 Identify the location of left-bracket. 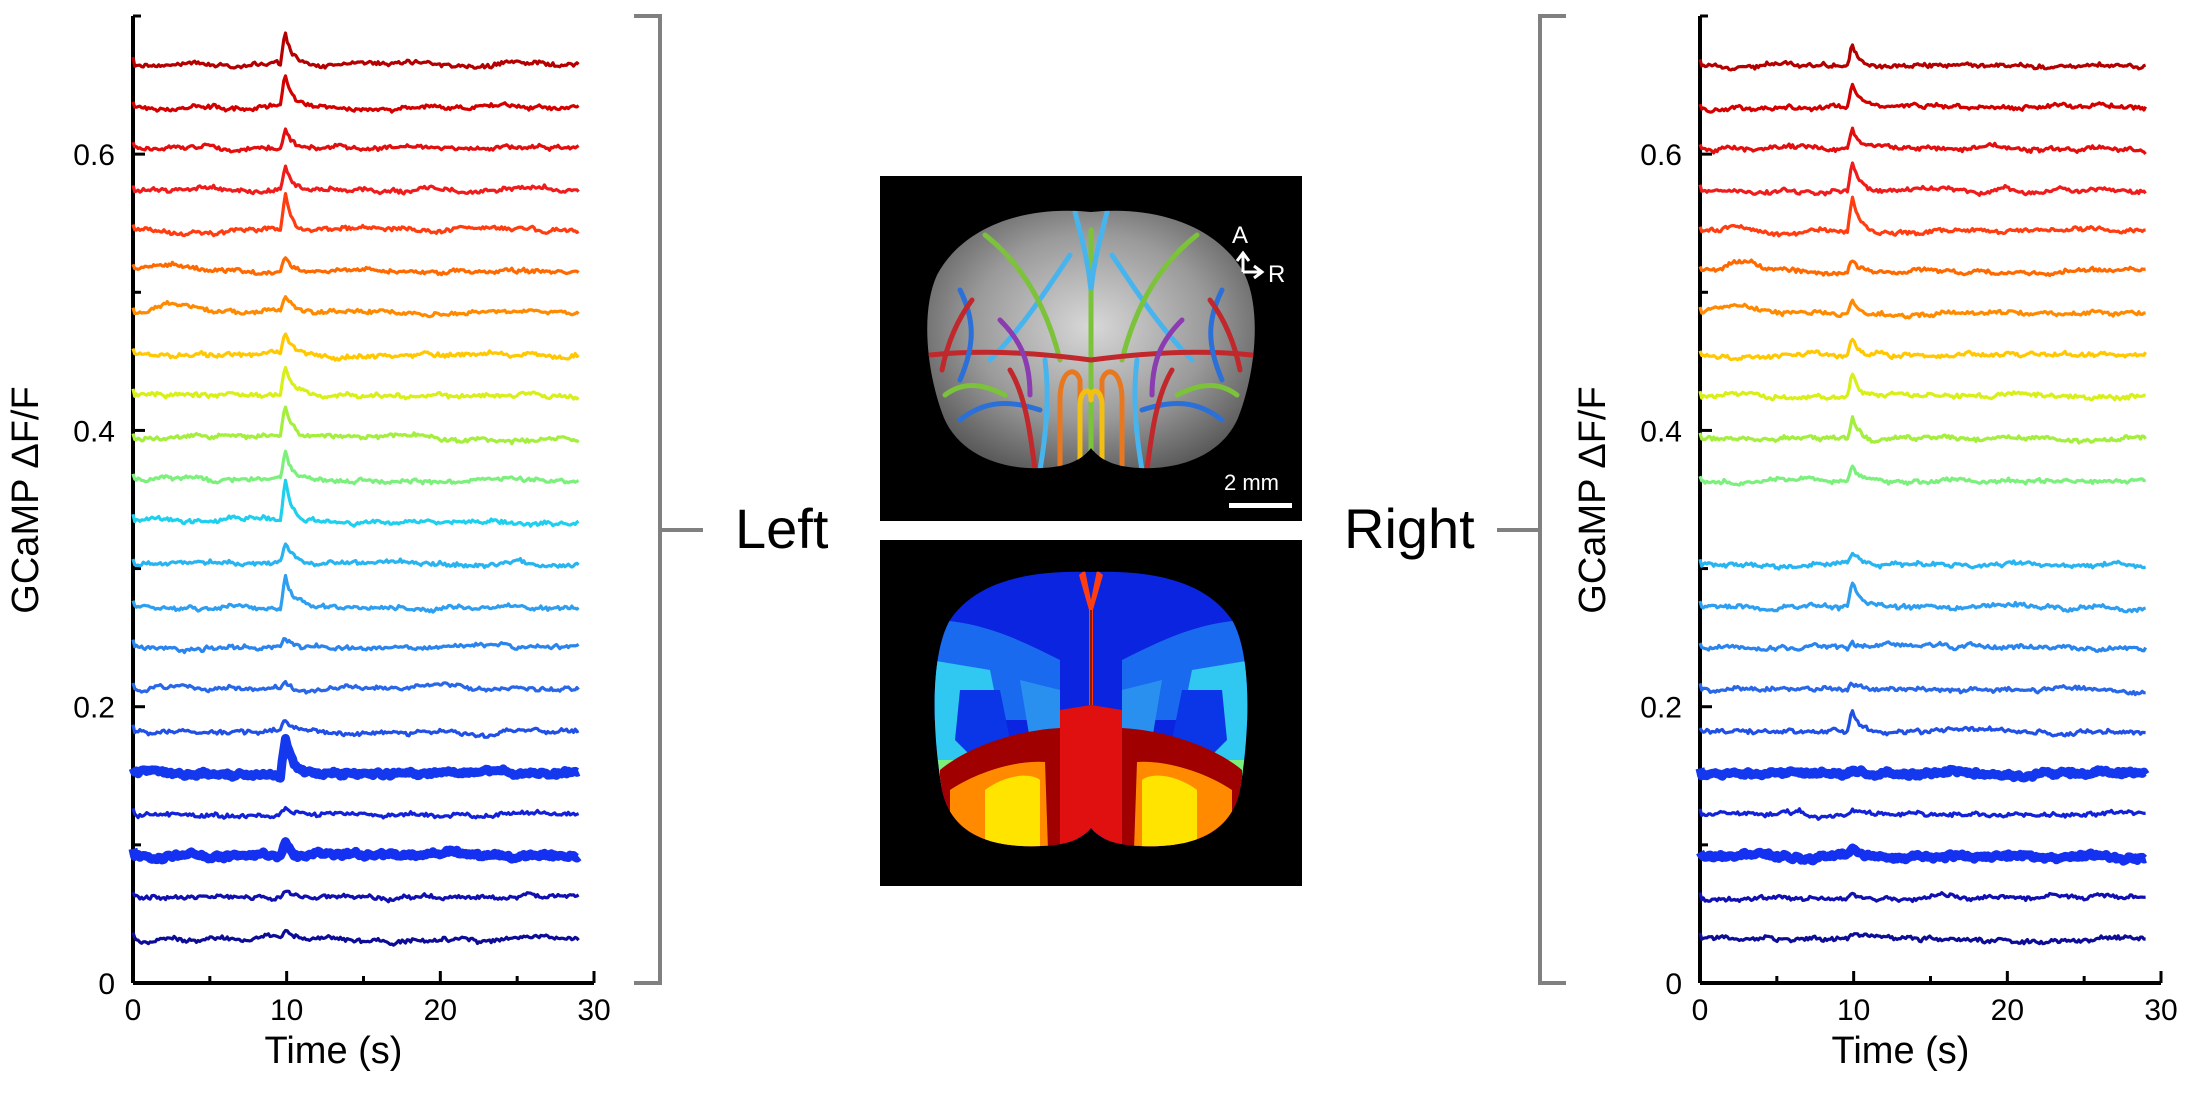
(668, 499).